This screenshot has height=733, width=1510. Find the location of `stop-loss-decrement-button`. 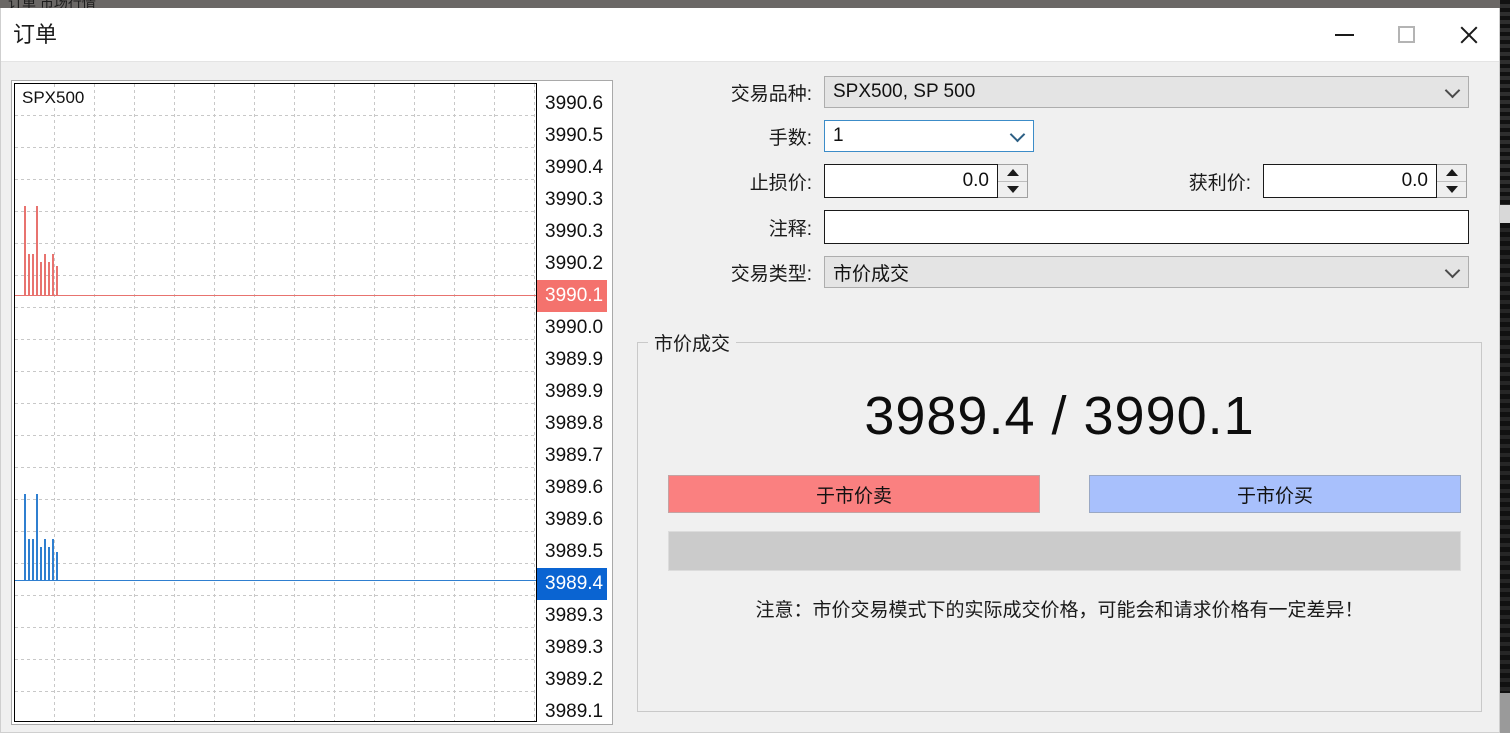

stop-loss-decrement-button is located at coordinates (1012, 188).